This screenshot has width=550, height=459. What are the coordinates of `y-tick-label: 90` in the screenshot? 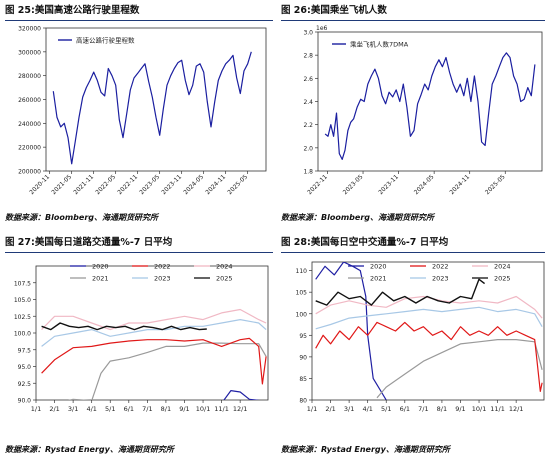 It's located at (303, 357).